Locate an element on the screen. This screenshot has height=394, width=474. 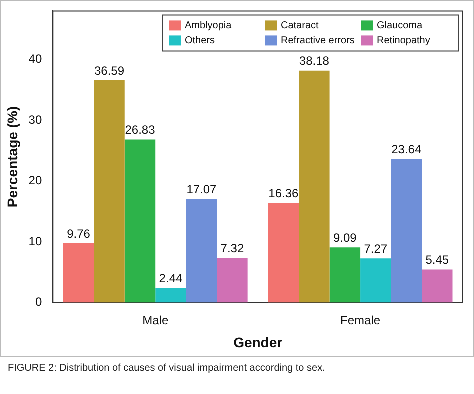
x-tick-label: Male is located at coordinates (155, 320).